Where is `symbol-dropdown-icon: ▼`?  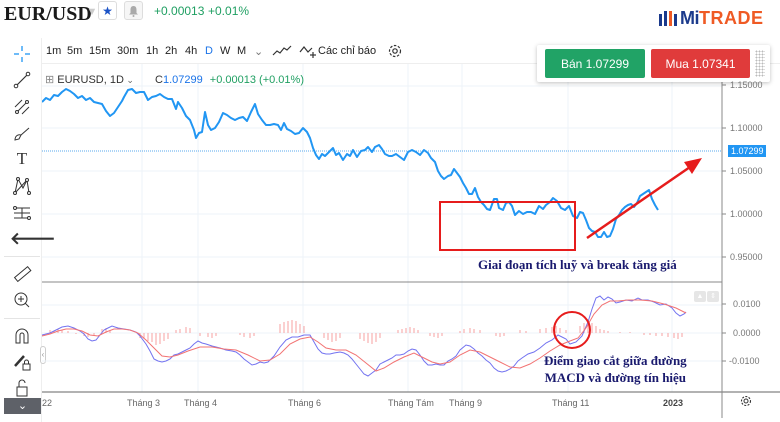
symbol-dropdown-icon: ▼ is located at coordinates (92, 12).